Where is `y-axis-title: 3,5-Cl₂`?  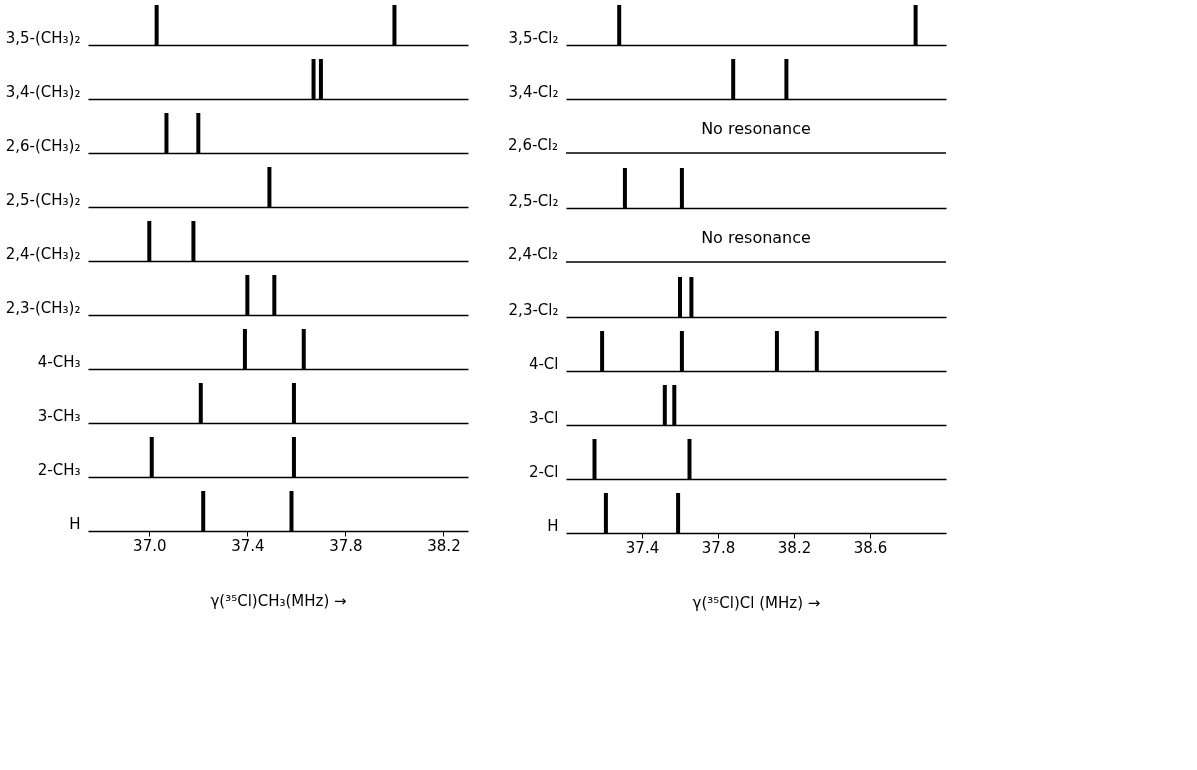 y-axis-title: 3,5-Cl₂ is located at coordinates (533, 37).